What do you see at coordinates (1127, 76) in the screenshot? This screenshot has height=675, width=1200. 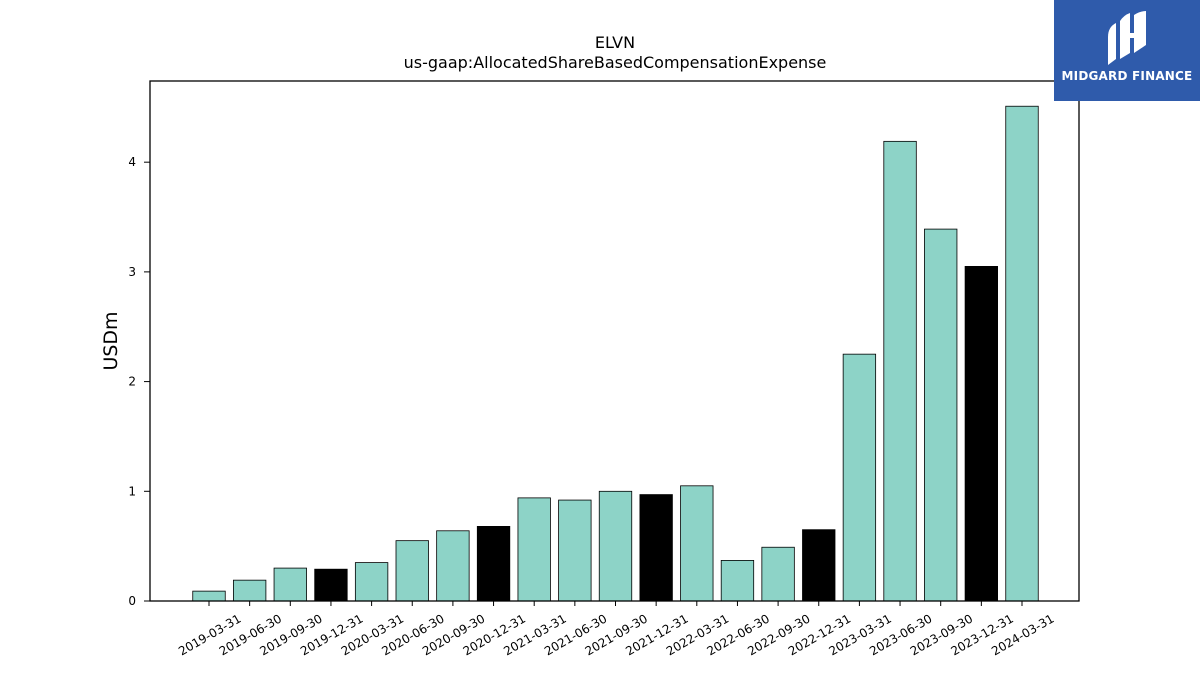 I see `logo-text: MIDGARD FINANCE` at bounding box center [1127, 76].